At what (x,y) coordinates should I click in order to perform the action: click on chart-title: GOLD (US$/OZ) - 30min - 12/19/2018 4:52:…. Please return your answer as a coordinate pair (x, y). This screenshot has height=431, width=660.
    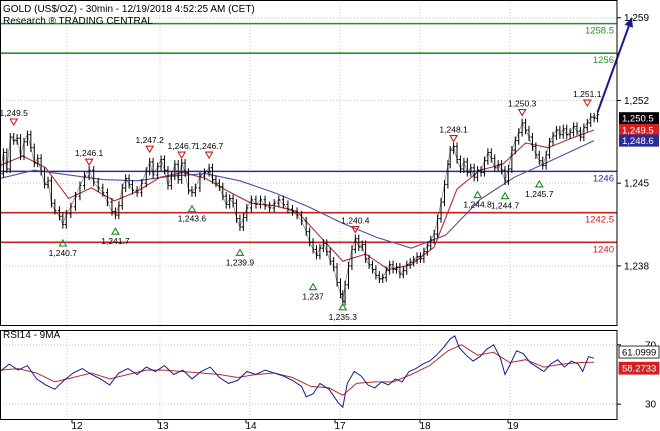
    Looking at the image, I should click on (129, 9).